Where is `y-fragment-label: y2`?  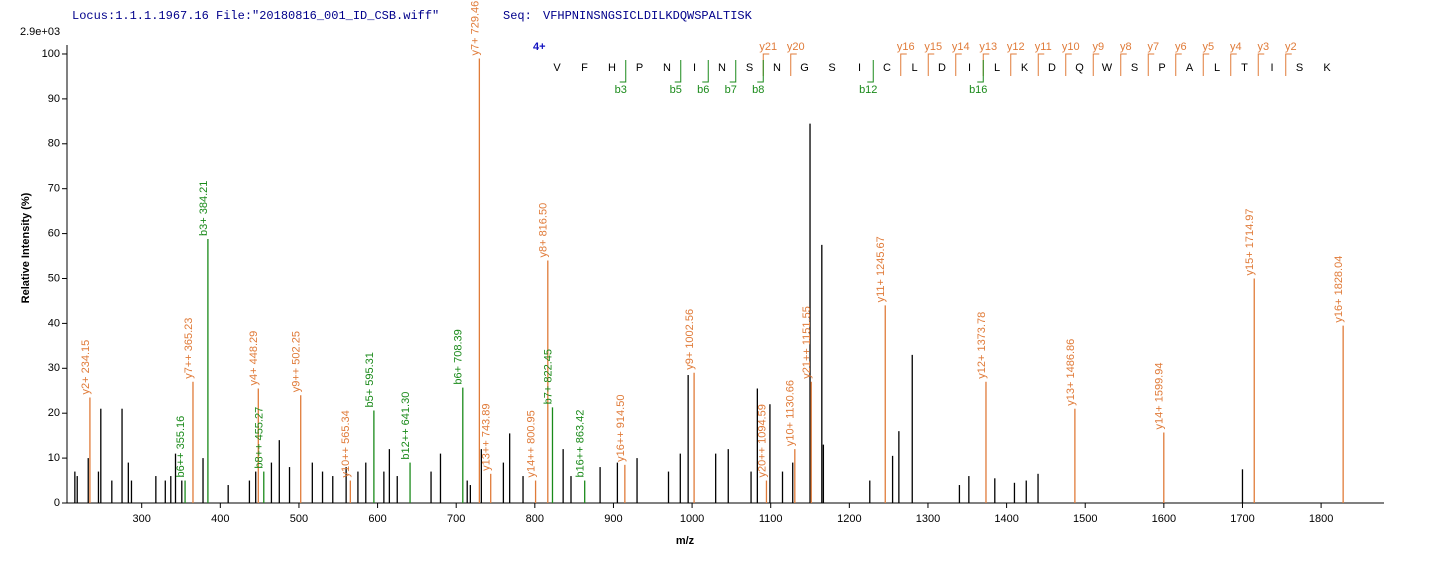 y-fragment-label: y2 is located at coordinates (1291, 47).